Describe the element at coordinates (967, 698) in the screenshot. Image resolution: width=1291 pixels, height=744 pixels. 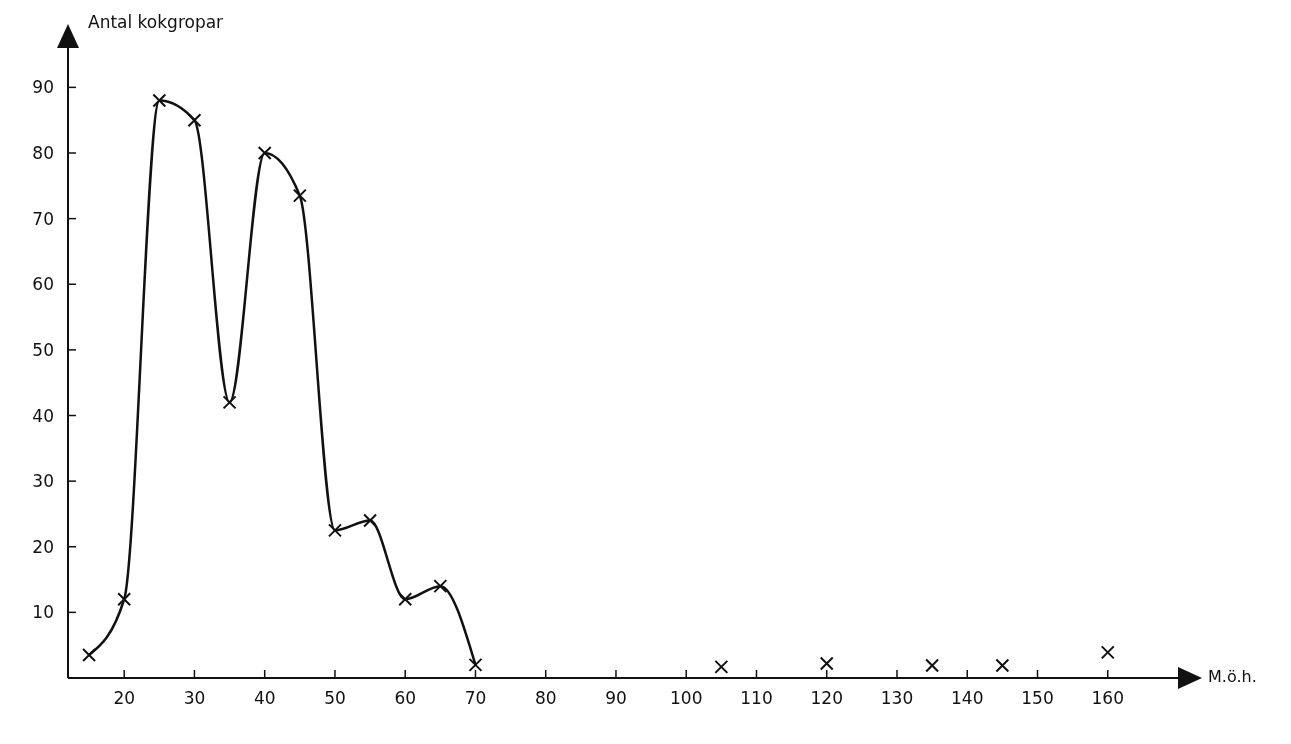
I see `x-tick-label: 140` at that location.